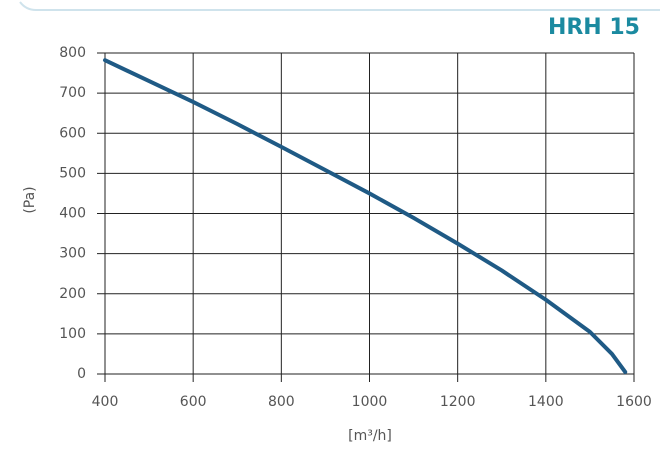 The height and width of the screenshot is (456, 660). I want to click on x-tick-label: 800, so click(281, 402).